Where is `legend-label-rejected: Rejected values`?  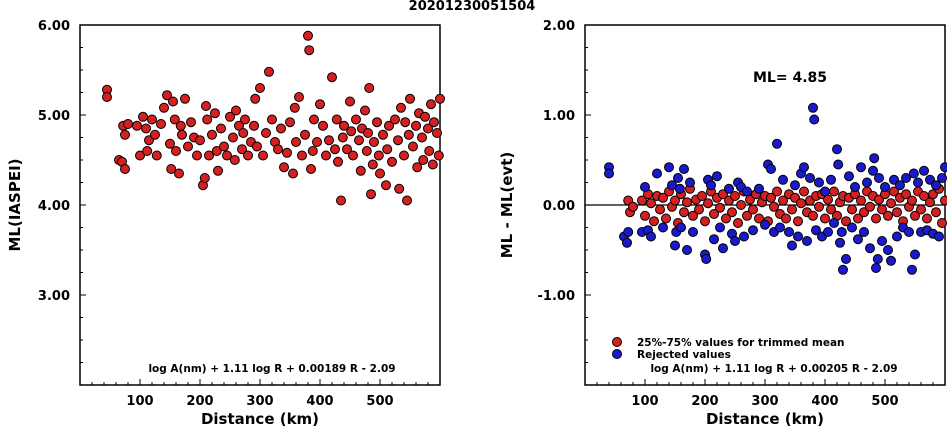
legend-label-rejected: Rejected values is located at coordinates (684, 355).